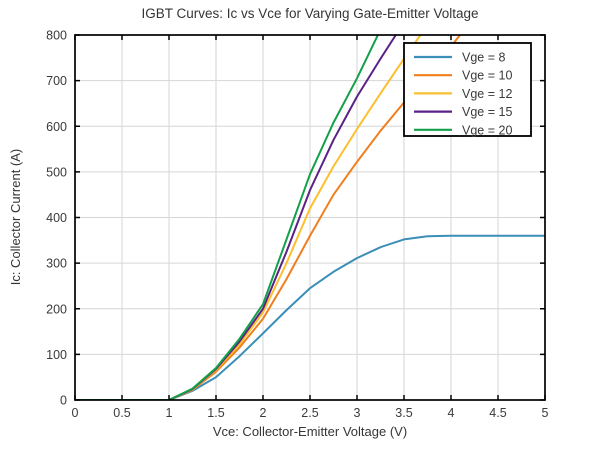 The width and height of the screenshot is (600, 450). Describe the element at coordinates (56, 355) in the screenshot. I see `y-tick-label: 100` at that location.